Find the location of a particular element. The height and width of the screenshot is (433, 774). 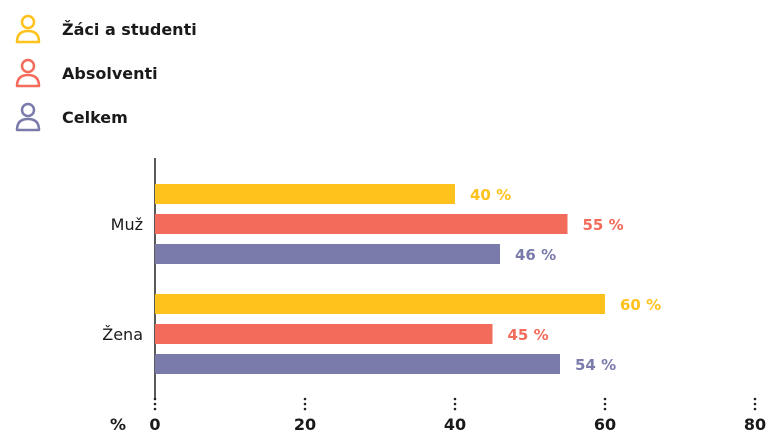

category-label: Muž is located at coordinates (127, 224).